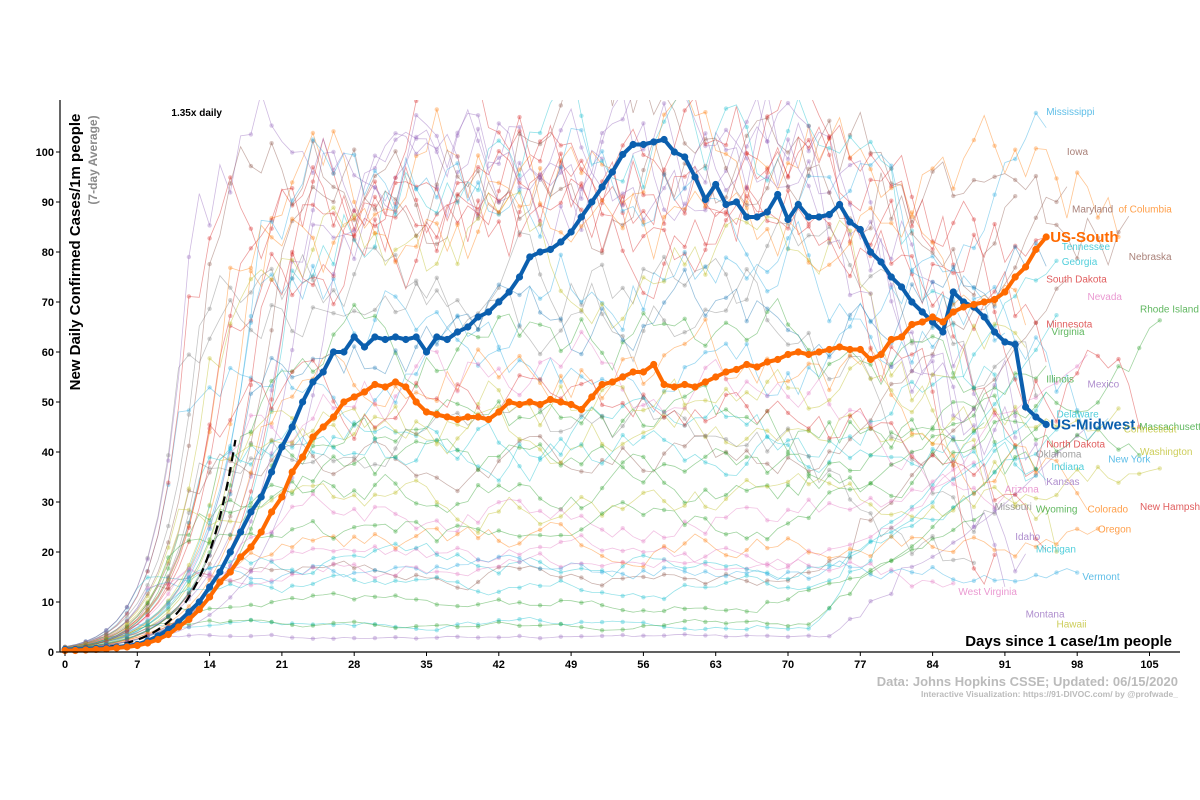 Image resolution: width=1200 pixels, height=800 pixels. Describe the element at coordinates (1069, 325) in the screenshot. I see `state-label: Minnesota` at that location.